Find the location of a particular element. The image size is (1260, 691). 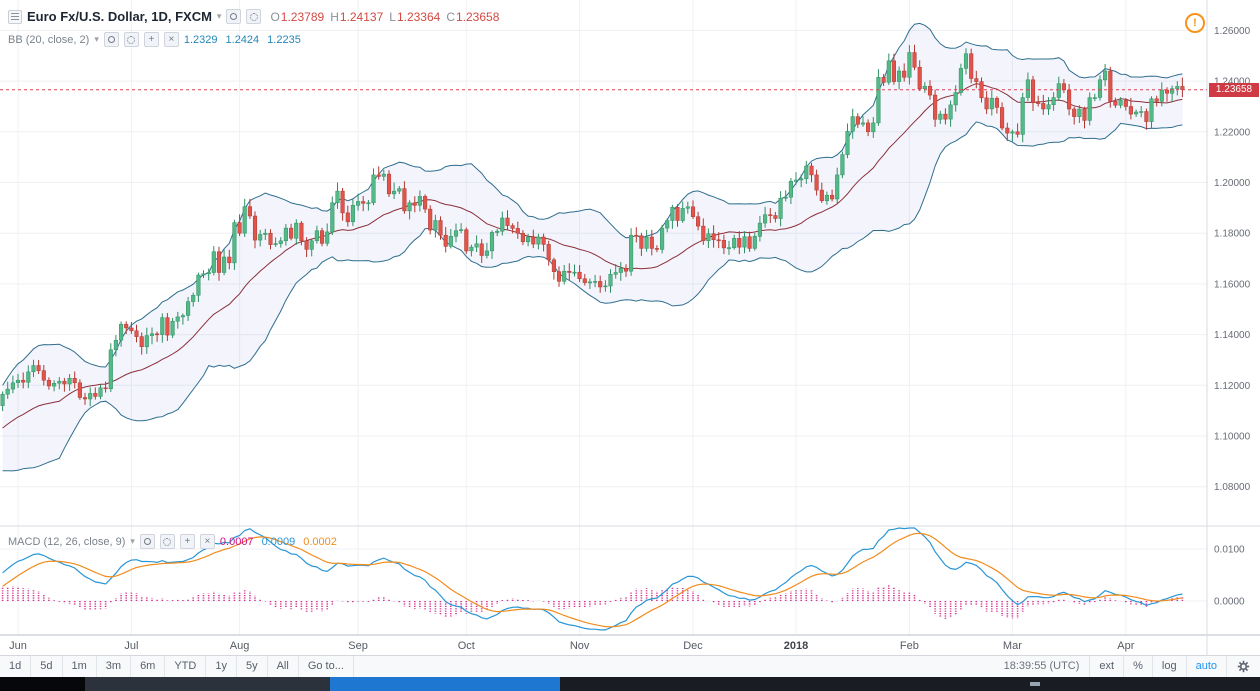

macd-signal-value: 0.0002 is located at coordinates (320, 541).